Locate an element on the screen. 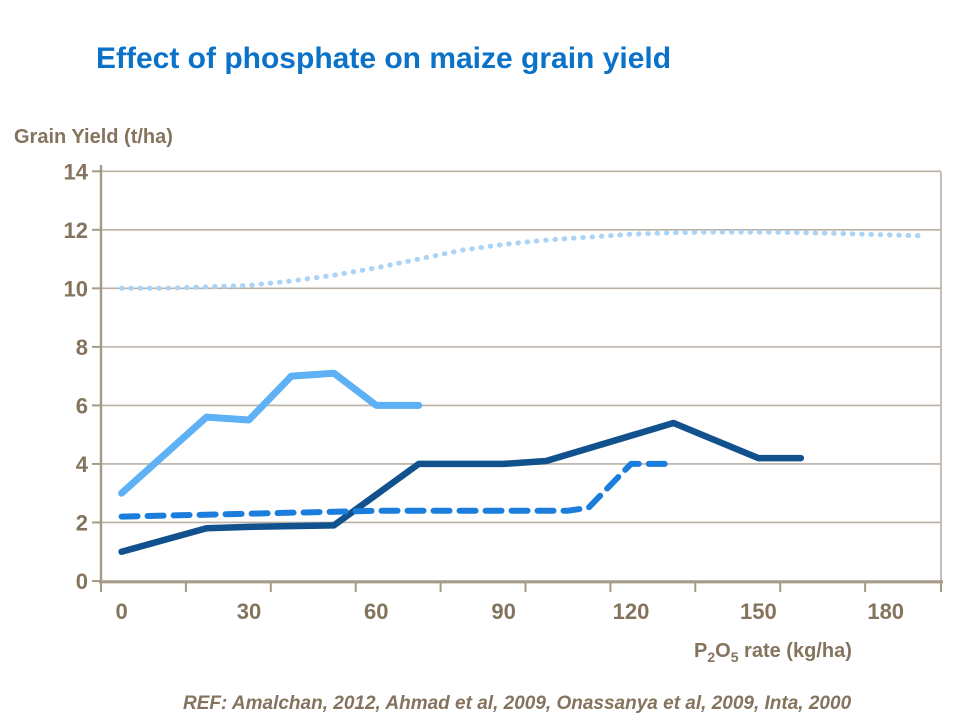  x-axis-title: P2O5 rate (kg/ha) is located at coordinates (773, 652).